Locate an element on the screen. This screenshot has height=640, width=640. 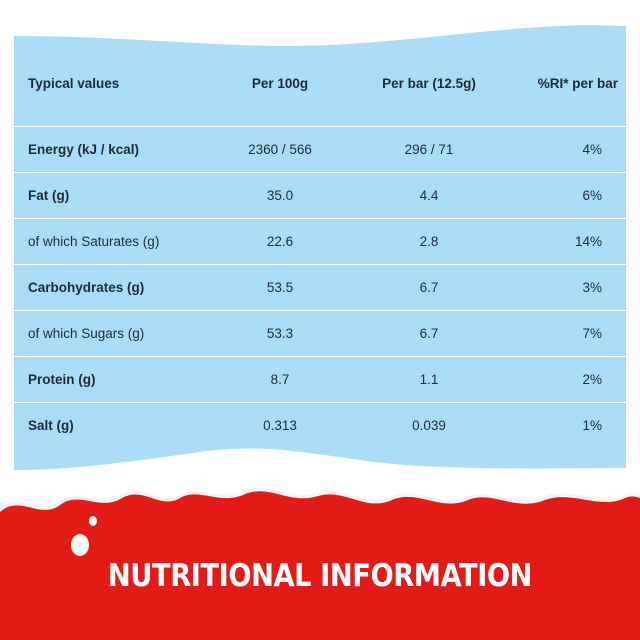
milk-splash-edge is located at coordinates (320, 499).